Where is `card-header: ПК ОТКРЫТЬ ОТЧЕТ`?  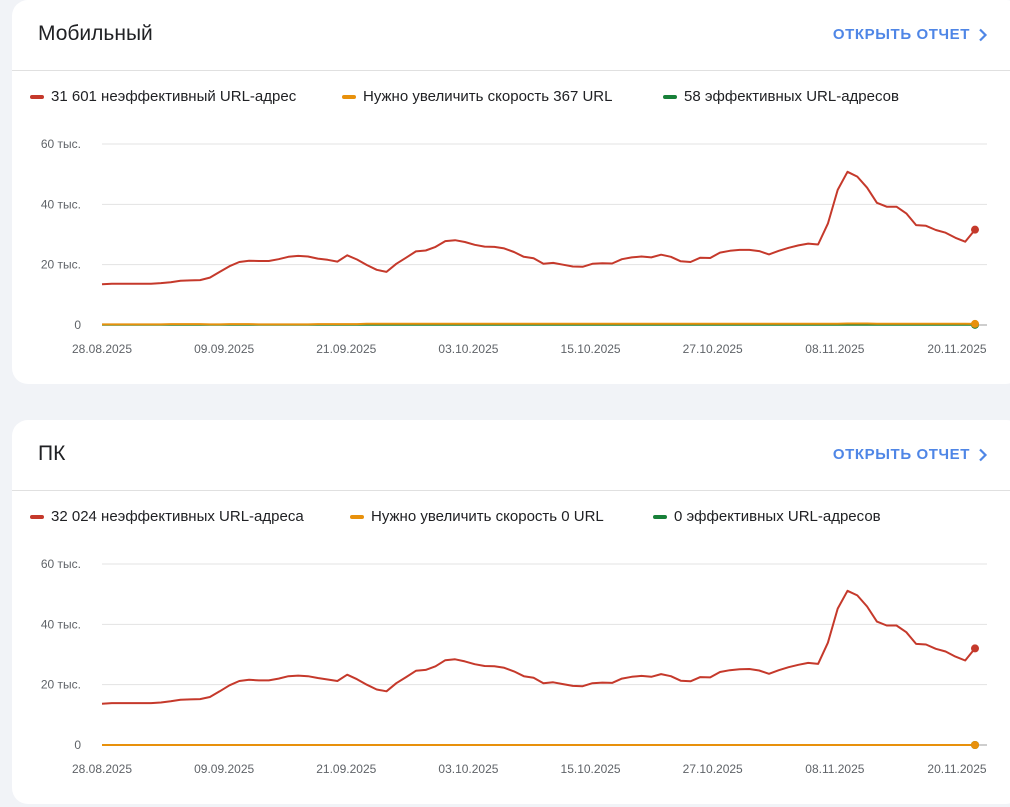
card-header: ПК ОТКРЫТЬ ОТЧЕТ is located at coordinates (511, 455).